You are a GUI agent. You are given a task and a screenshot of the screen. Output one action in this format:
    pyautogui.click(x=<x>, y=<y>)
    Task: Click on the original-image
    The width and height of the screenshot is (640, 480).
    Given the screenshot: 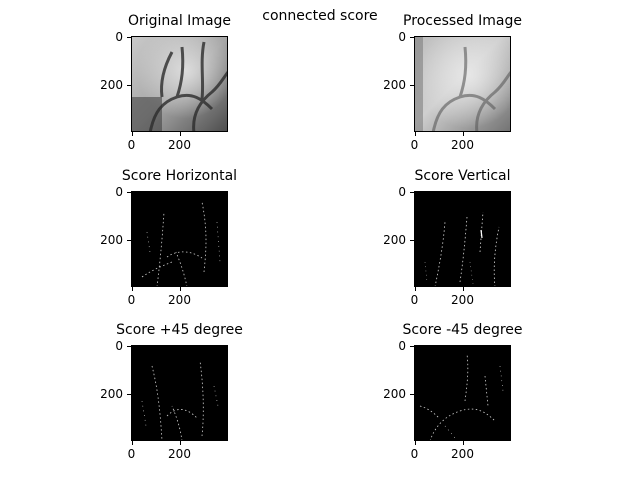 What is the action you would take?
    pyautogui.click(x=179, y=84)
    